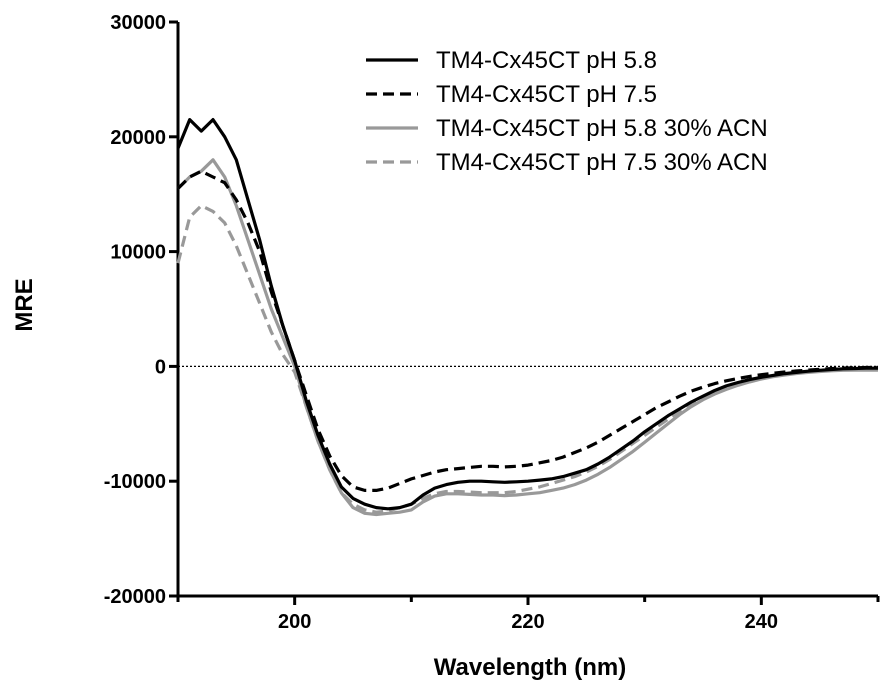 The height and width of the screenshot is (697, 892). Describe the element at coordinates (24, 304) in the screenshot. I see `y-axis-title: MRE` at that location.